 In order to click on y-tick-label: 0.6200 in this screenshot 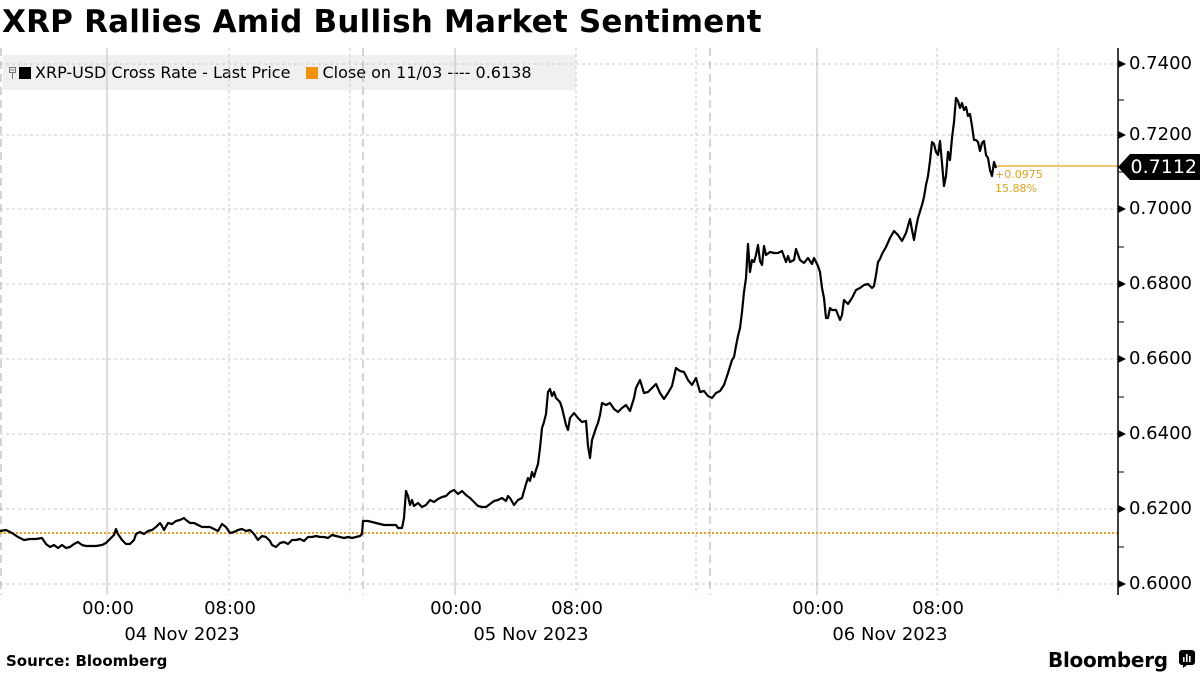, I will do `click(1160, 508)`.